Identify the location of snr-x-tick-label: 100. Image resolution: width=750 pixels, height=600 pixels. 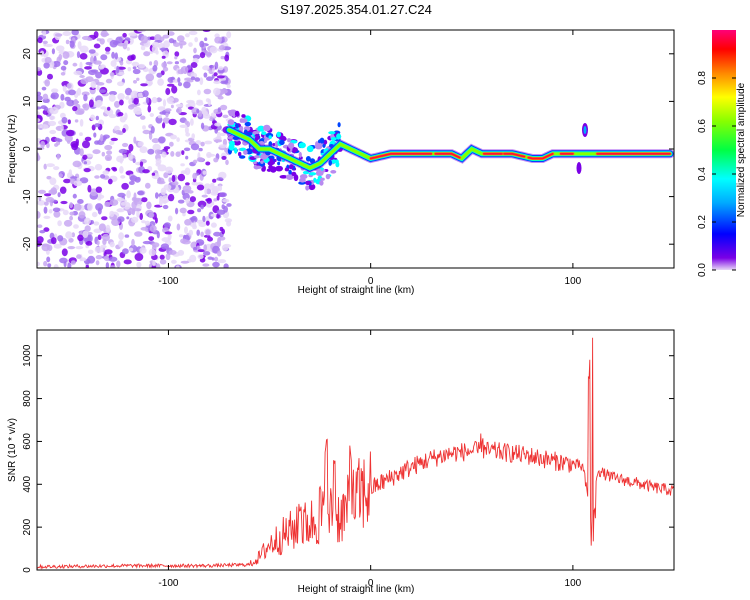
(573, 583).